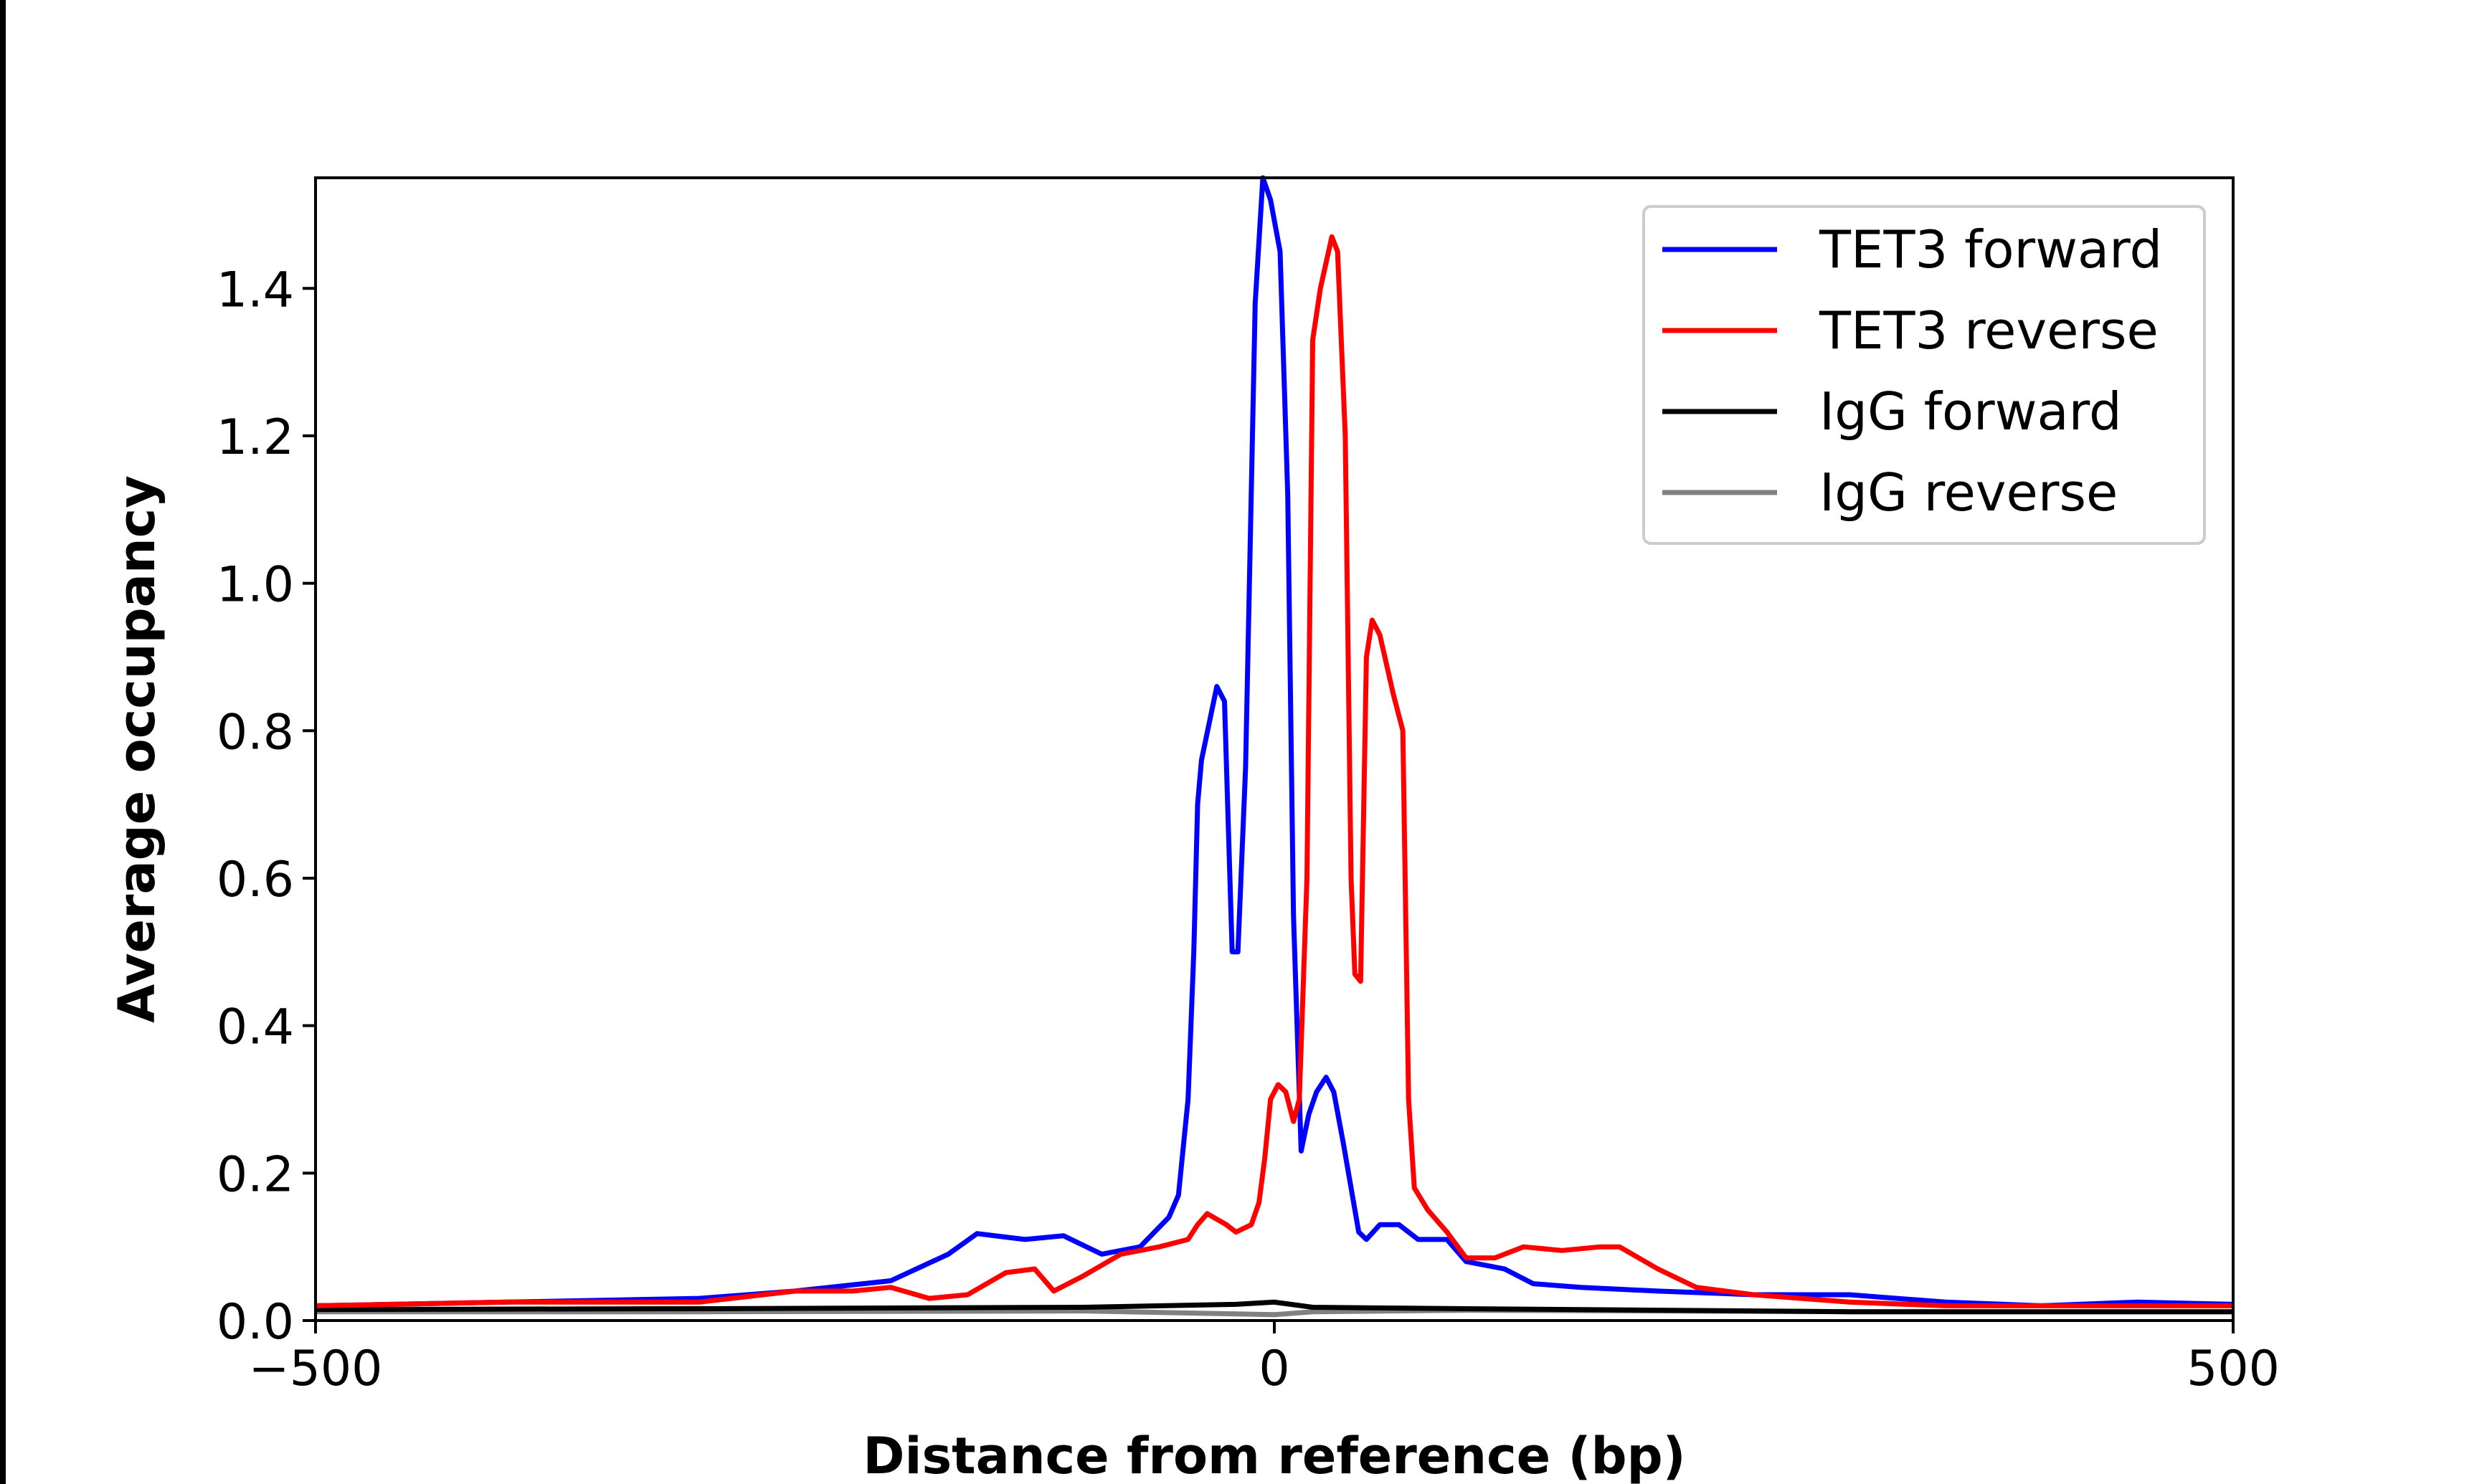  What do you see at coordinates (3, 742) in the screenshot?
I see `left-edge-border` at bounding box center [3, 742].